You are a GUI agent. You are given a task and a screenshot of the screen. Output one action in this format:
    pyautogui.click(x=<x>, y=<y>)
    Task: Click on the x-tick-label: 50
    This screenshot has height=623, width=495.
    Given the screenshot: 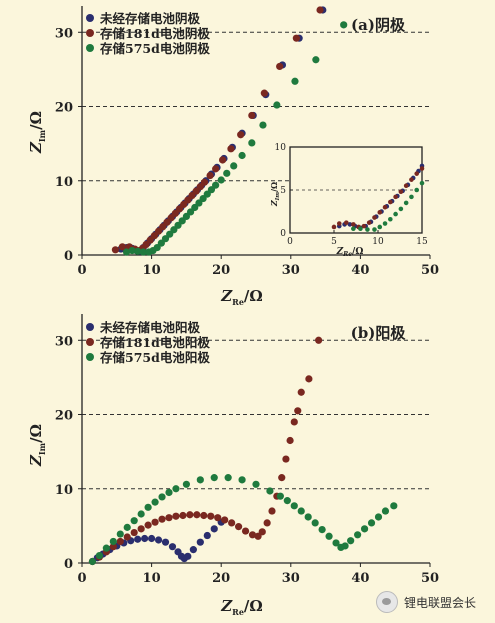 What is the action you would take?
    pyautogui.click(x=430, y=270)
    